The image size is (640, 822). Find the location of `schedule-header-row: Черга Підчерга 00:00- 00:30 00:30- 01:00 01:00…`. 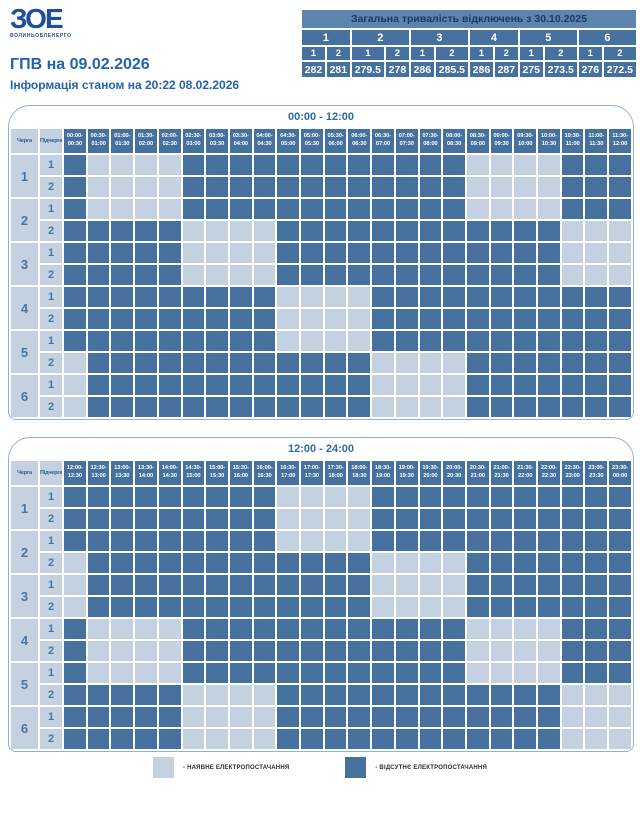

schedule-header-row: Черга Підчерга 00:00- 00:30 00:30- 01:00 01:00… is located at coordinates (321, 141).